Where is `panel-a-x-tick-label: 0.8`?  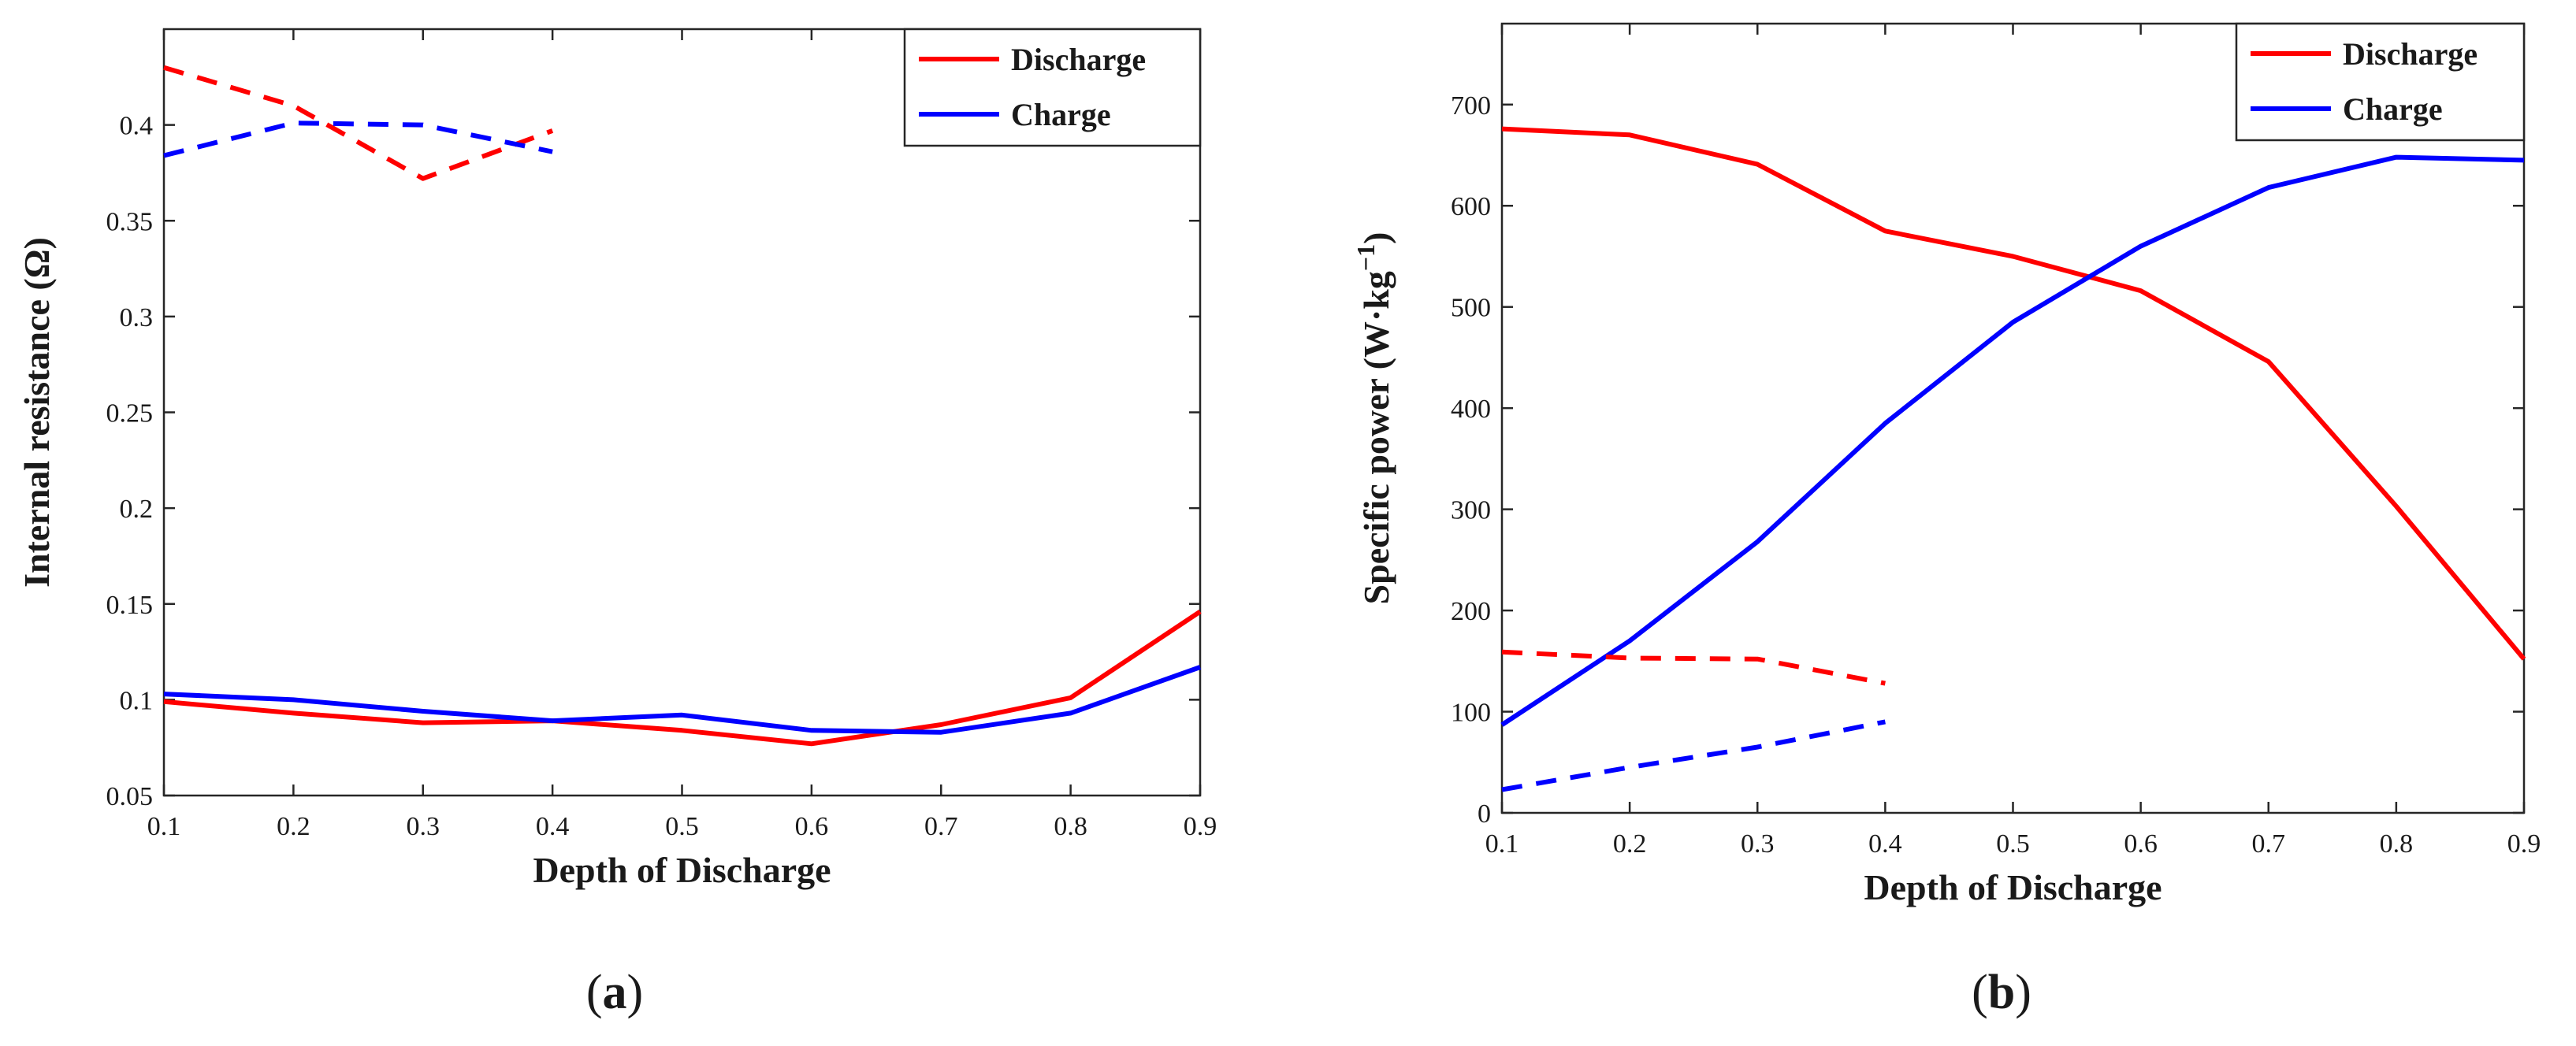
panel-a-x-tick-label: 0.8 is located at coordinates (1070, 826).